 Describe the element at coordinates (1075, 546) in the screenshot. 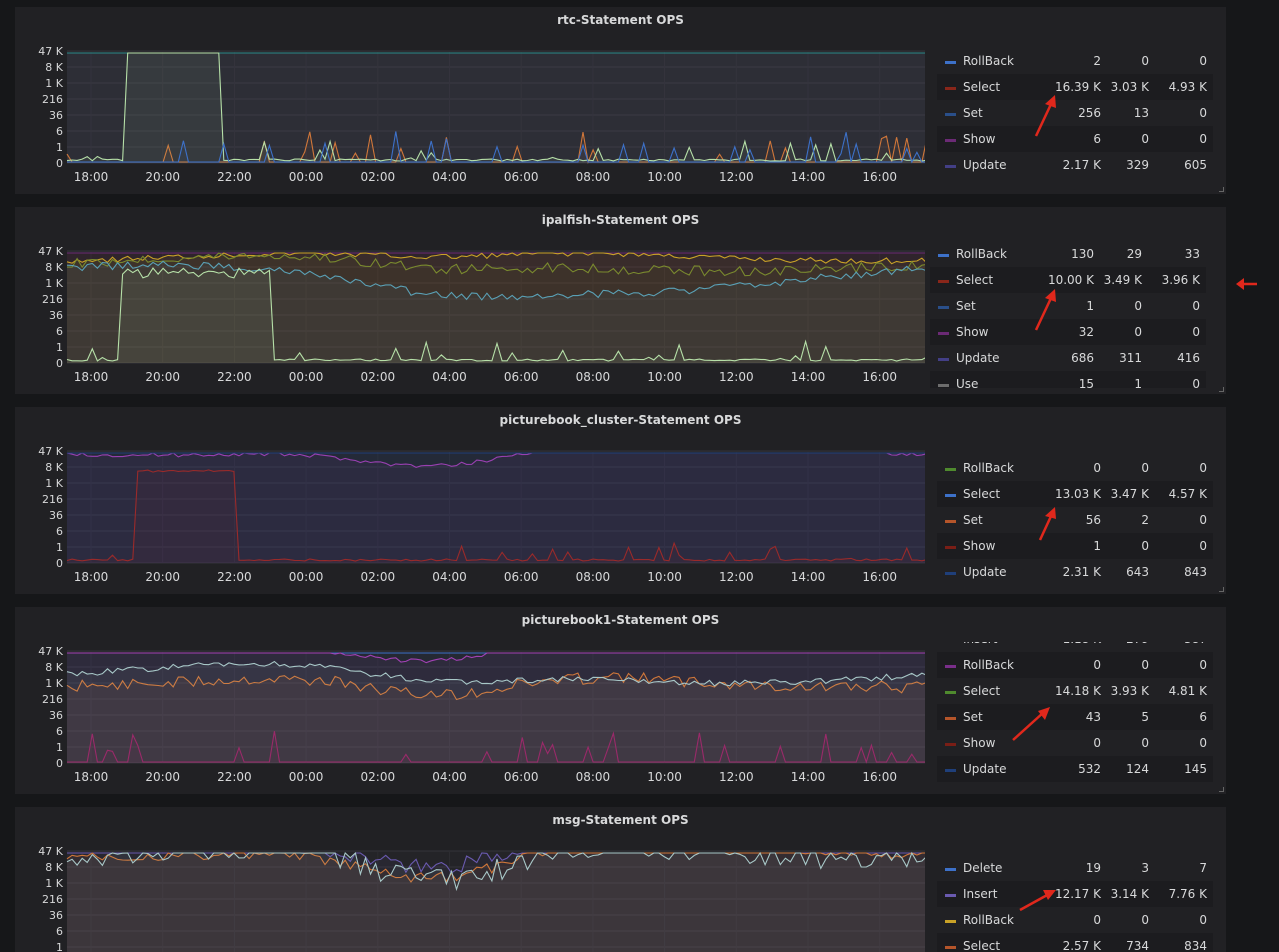

I see `legend-item: Show 1 0 0` at that location.